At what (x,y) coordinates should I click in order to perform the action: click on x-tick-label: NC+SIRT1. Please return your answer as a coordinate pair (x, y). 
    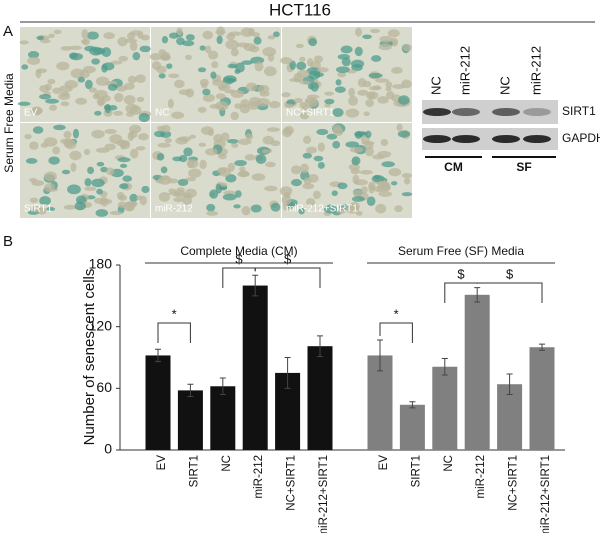
    Looking at the image, I should click on (292, 483).